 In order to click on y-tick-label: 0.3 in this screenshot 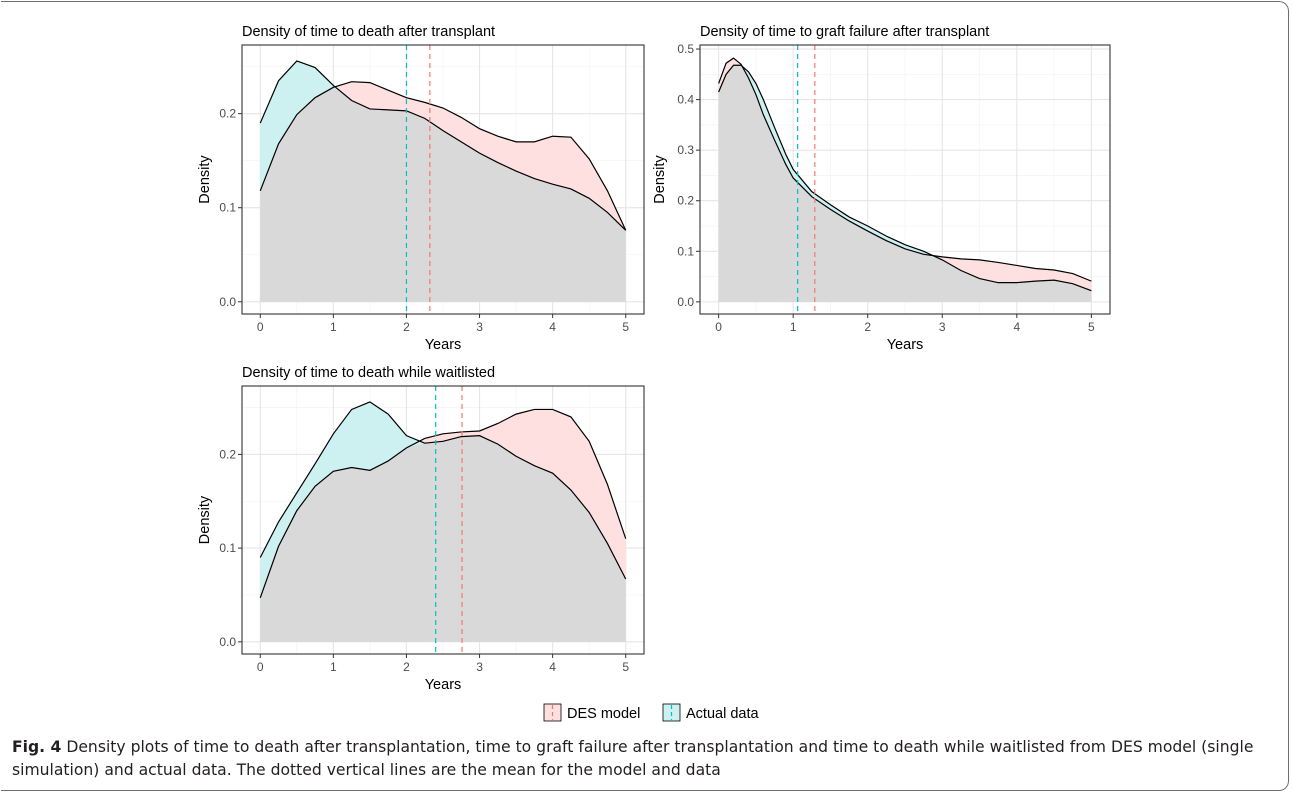, I will do `click(685, 150)`.